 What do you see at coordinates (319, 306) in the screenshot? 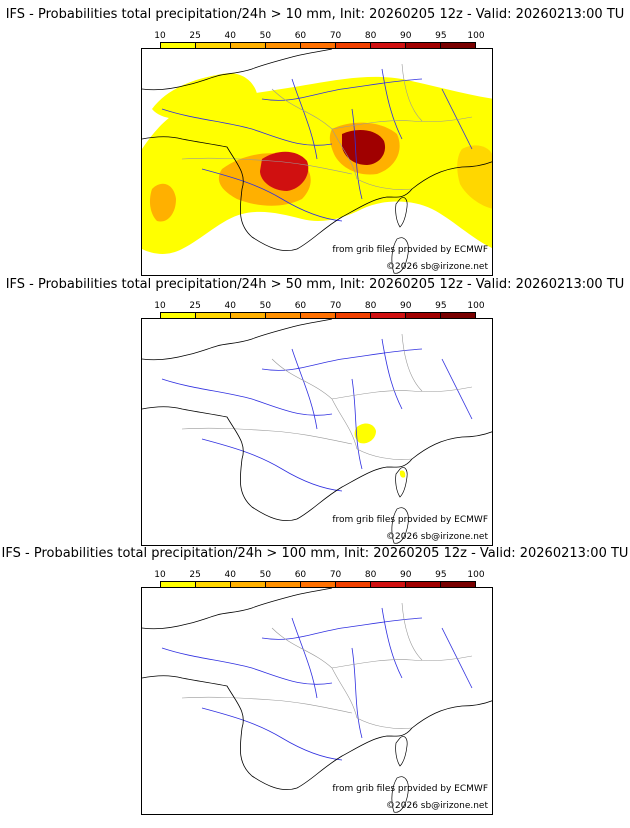
I see `legend-tick-labels: 10 25 40 50 60 70 80 90 95 100` at bounding box center [319, 306].